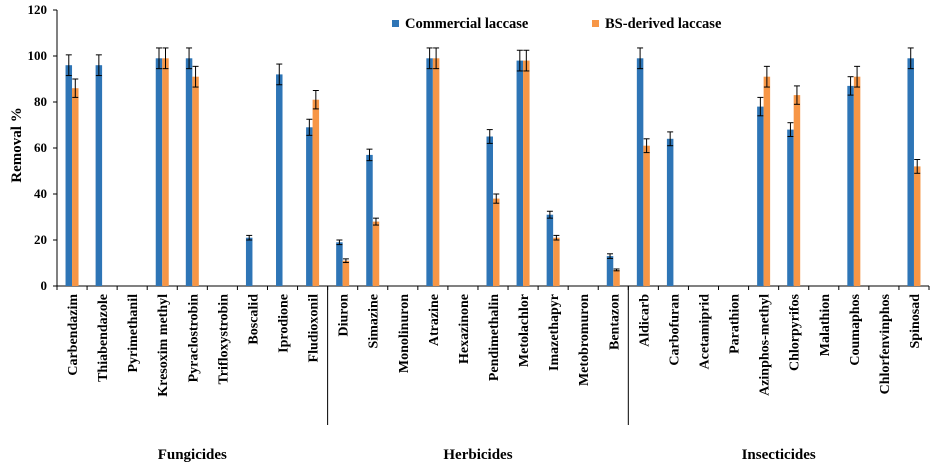 The image size is (934, 467). Describe the element at coordinates (735, 324) in the screenshot. I see `x-label-parathion: Parathion` at that location.